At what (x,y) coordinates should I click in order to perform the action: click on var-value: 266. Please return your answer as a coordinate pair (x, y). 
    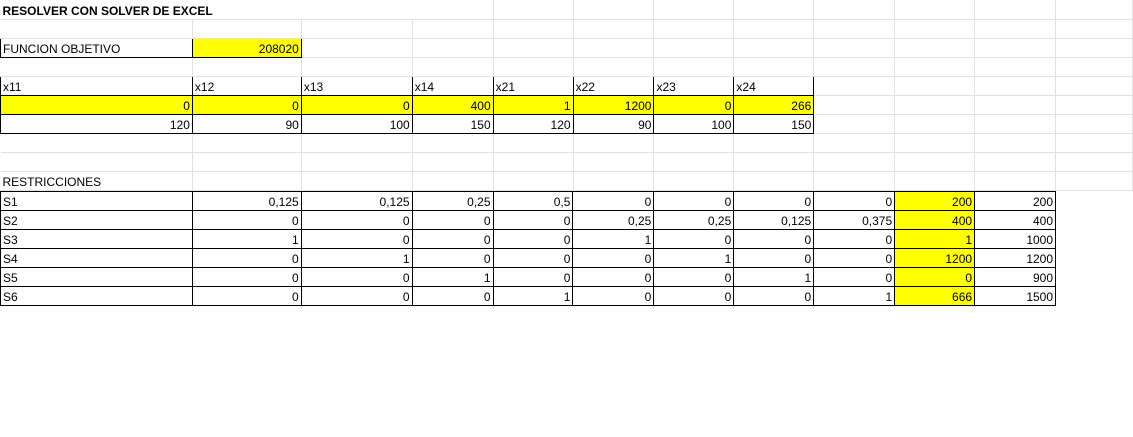
    Looking at the image, I should click on (774, 104).